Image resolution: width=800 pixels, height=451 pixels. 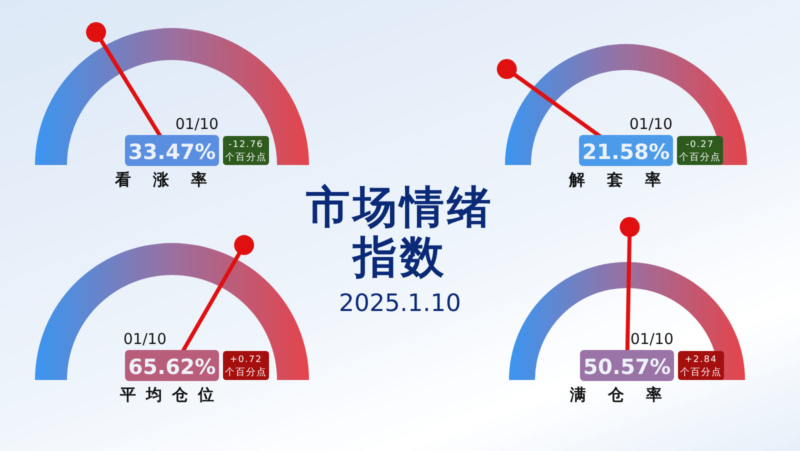 What do you see at coordinates (246, 360) in the screenshot?
I see `text: +0.72` at bounding box center [246, 360].